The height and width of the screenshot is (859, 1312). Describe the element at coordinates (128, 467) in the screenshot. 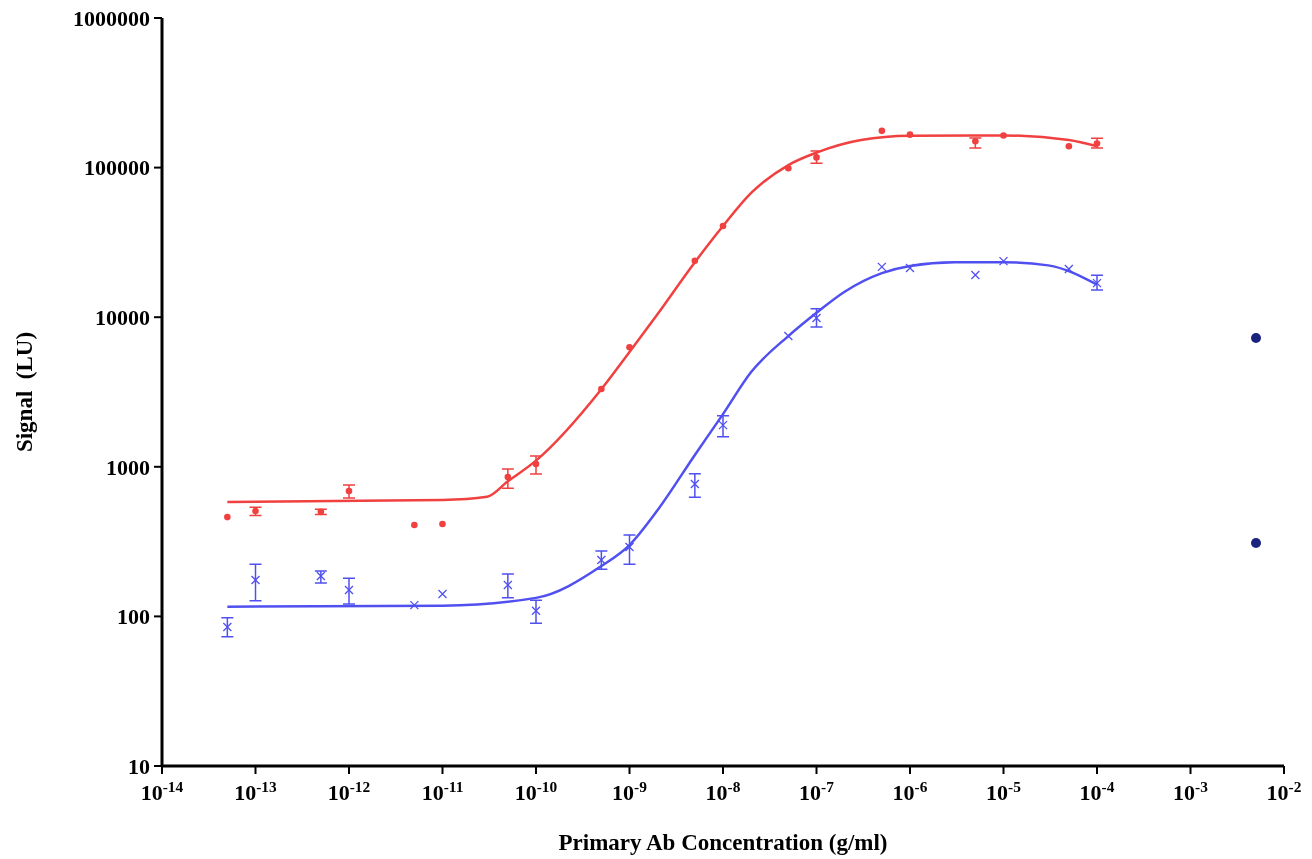

I see `y-tick-label: 1000` at that location.